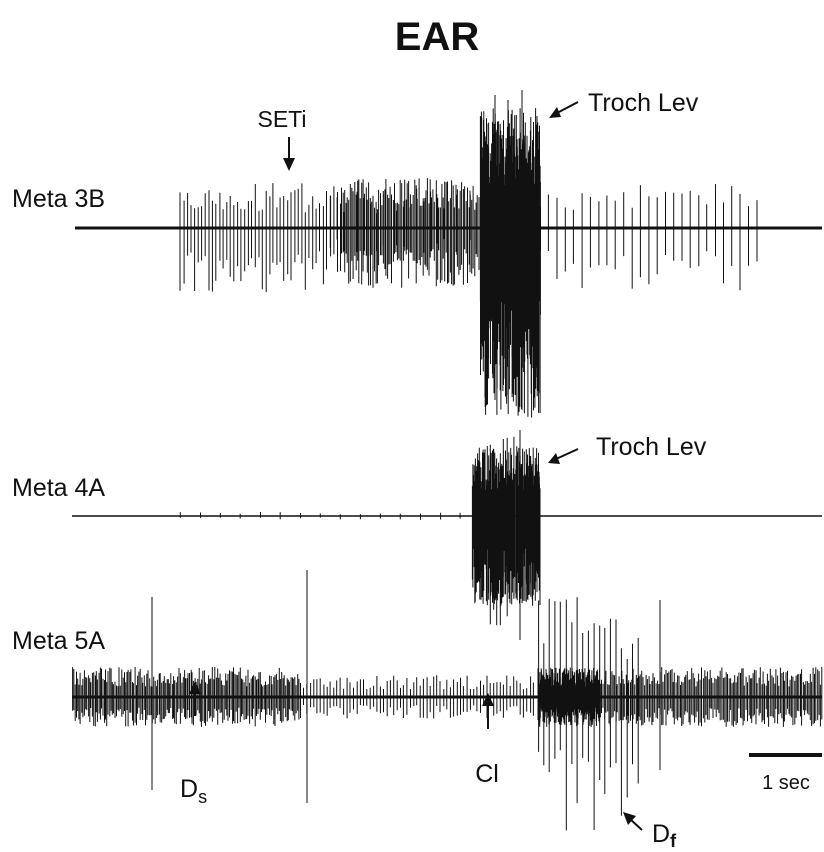 The width and height of the screenshot is (824, 852). What do you see at coordinates (193, 791) in the screenshot?
I see `ds-label: Ds` at bounding box center [193, 791].